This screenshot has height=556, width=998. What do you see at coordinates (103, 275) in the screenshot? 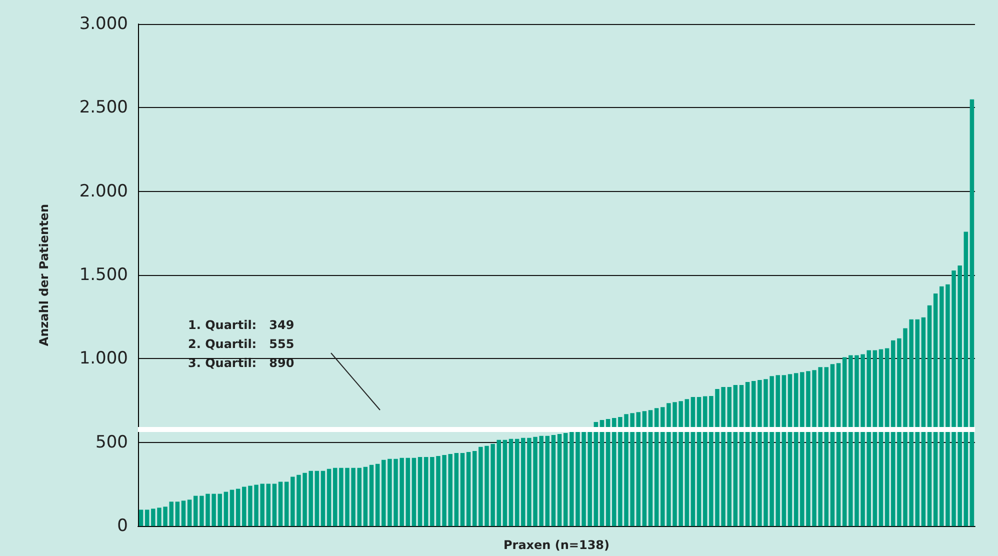
I see `y-tick-label: 1.500` at bounding box center [103, 275].